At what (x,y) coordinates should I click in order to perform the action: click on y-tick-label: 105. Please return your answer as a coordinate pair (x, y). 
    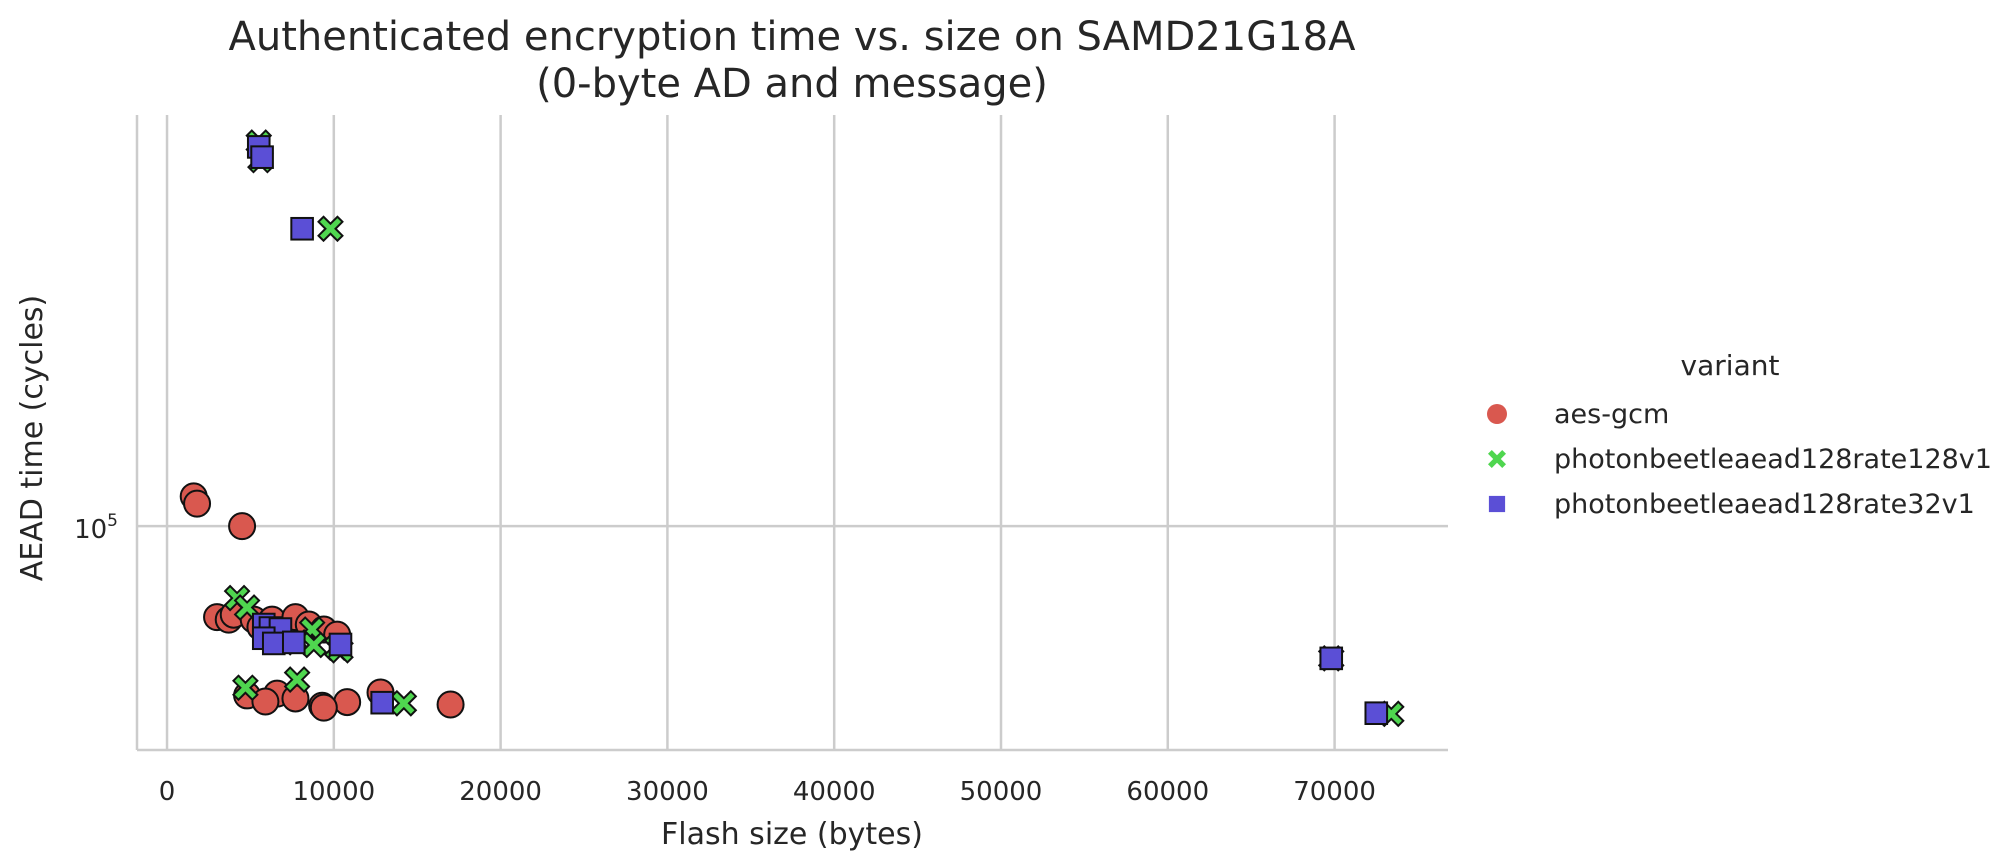
    Looking at the image, I should click on (96, 528).